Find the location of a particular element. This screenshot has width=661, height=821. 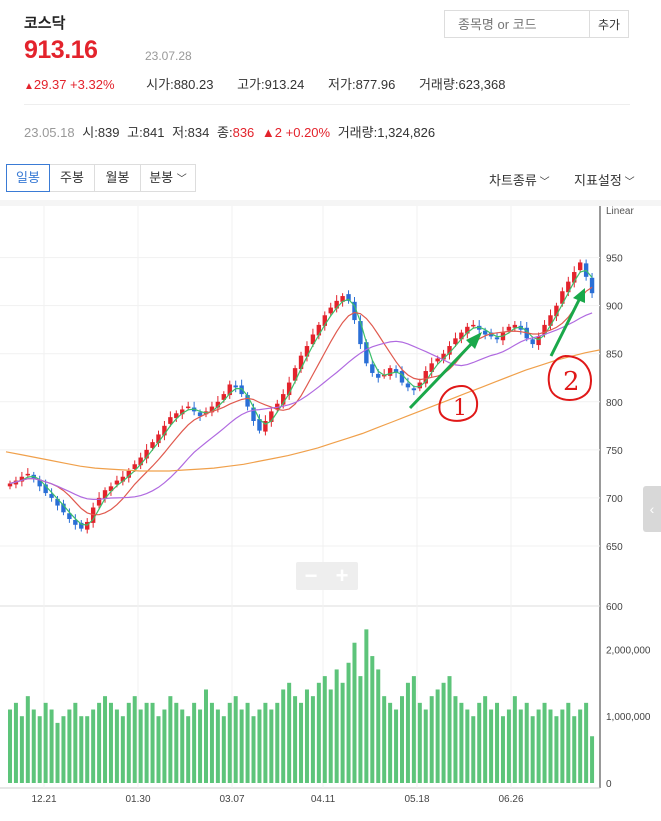

annotation-arrow is located at coordinates (443, 373).